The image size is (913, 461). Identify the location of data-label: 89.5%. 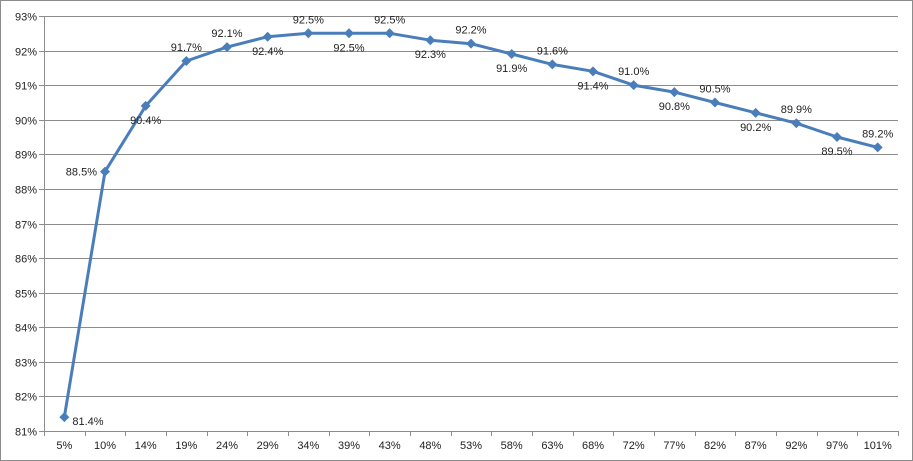
(836, 152).